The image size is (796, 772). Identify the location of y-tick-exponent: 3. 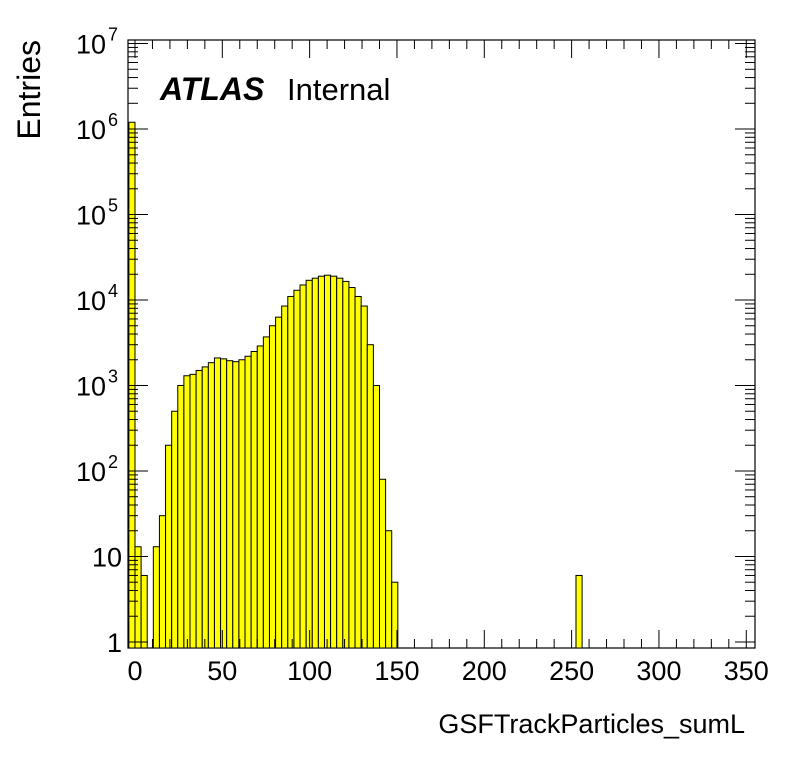
(113, 376).